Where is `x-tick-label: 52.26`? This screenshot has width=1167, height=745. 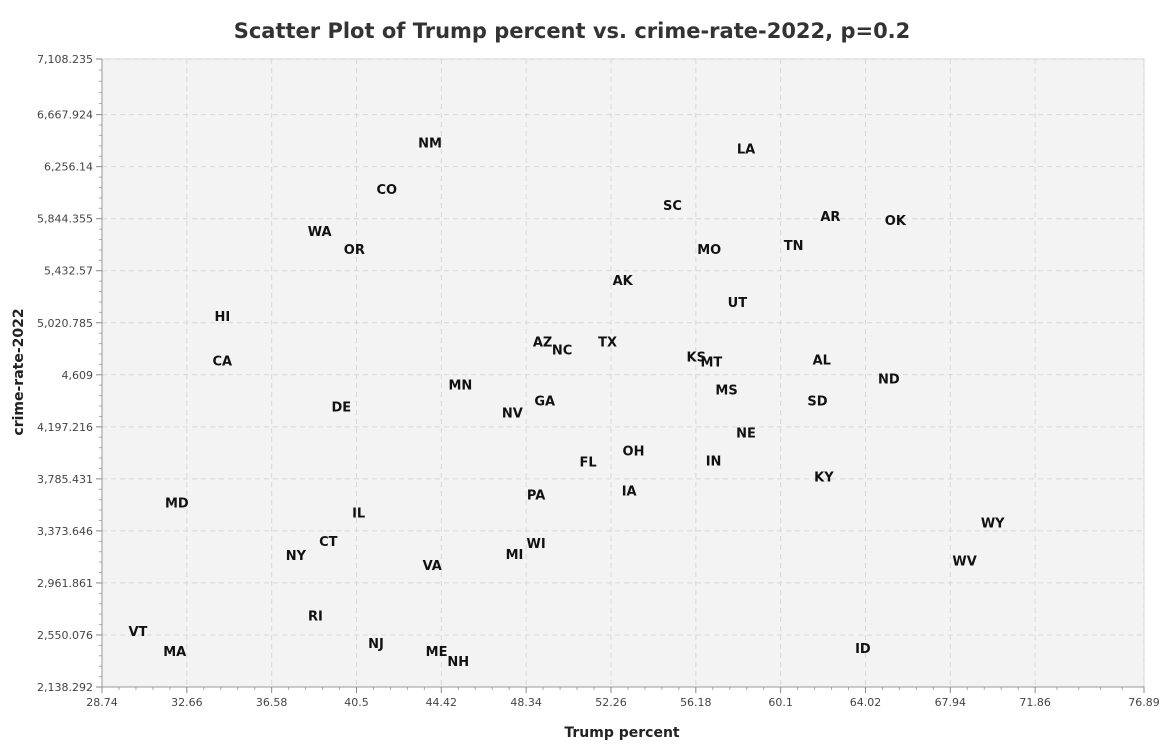 x-tick-label: 52.26 is located at coordinates (611, 702).